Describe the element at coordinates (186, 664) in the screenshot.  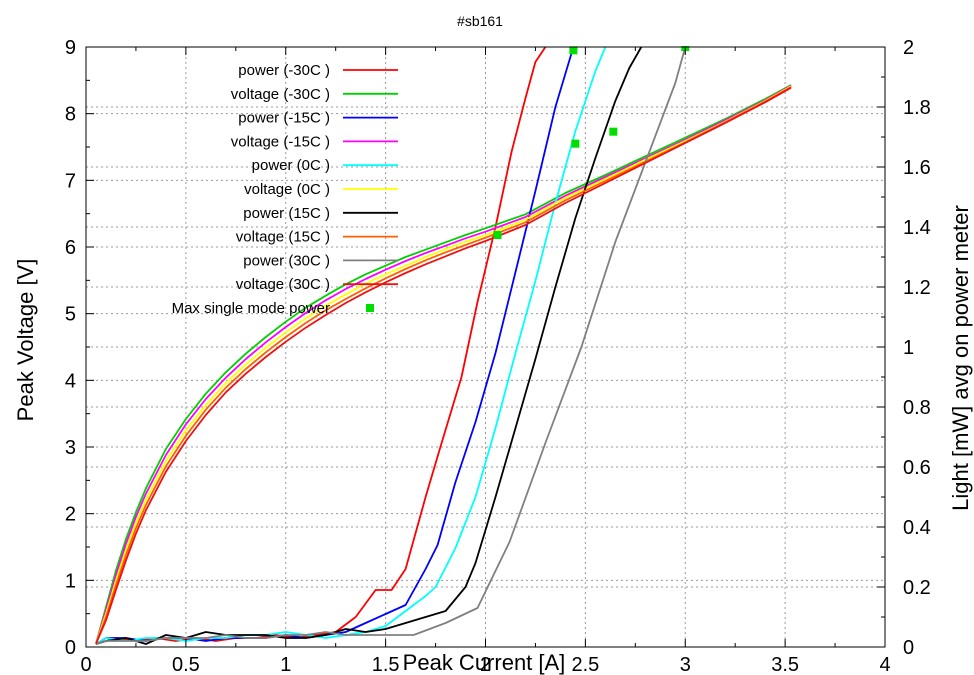
I see `x-tick-label: 0.5` at that location.